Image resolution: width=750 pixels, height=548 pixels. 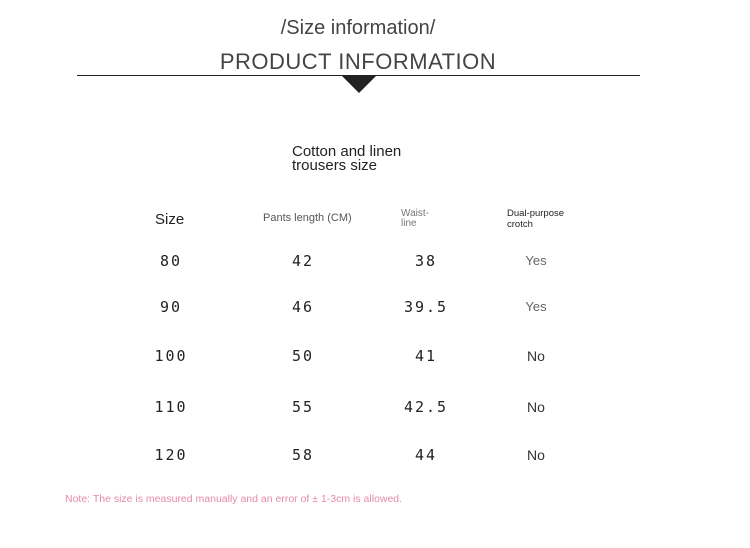 I want to click on header-waist: Waist- line, so click(x=415, y=219).